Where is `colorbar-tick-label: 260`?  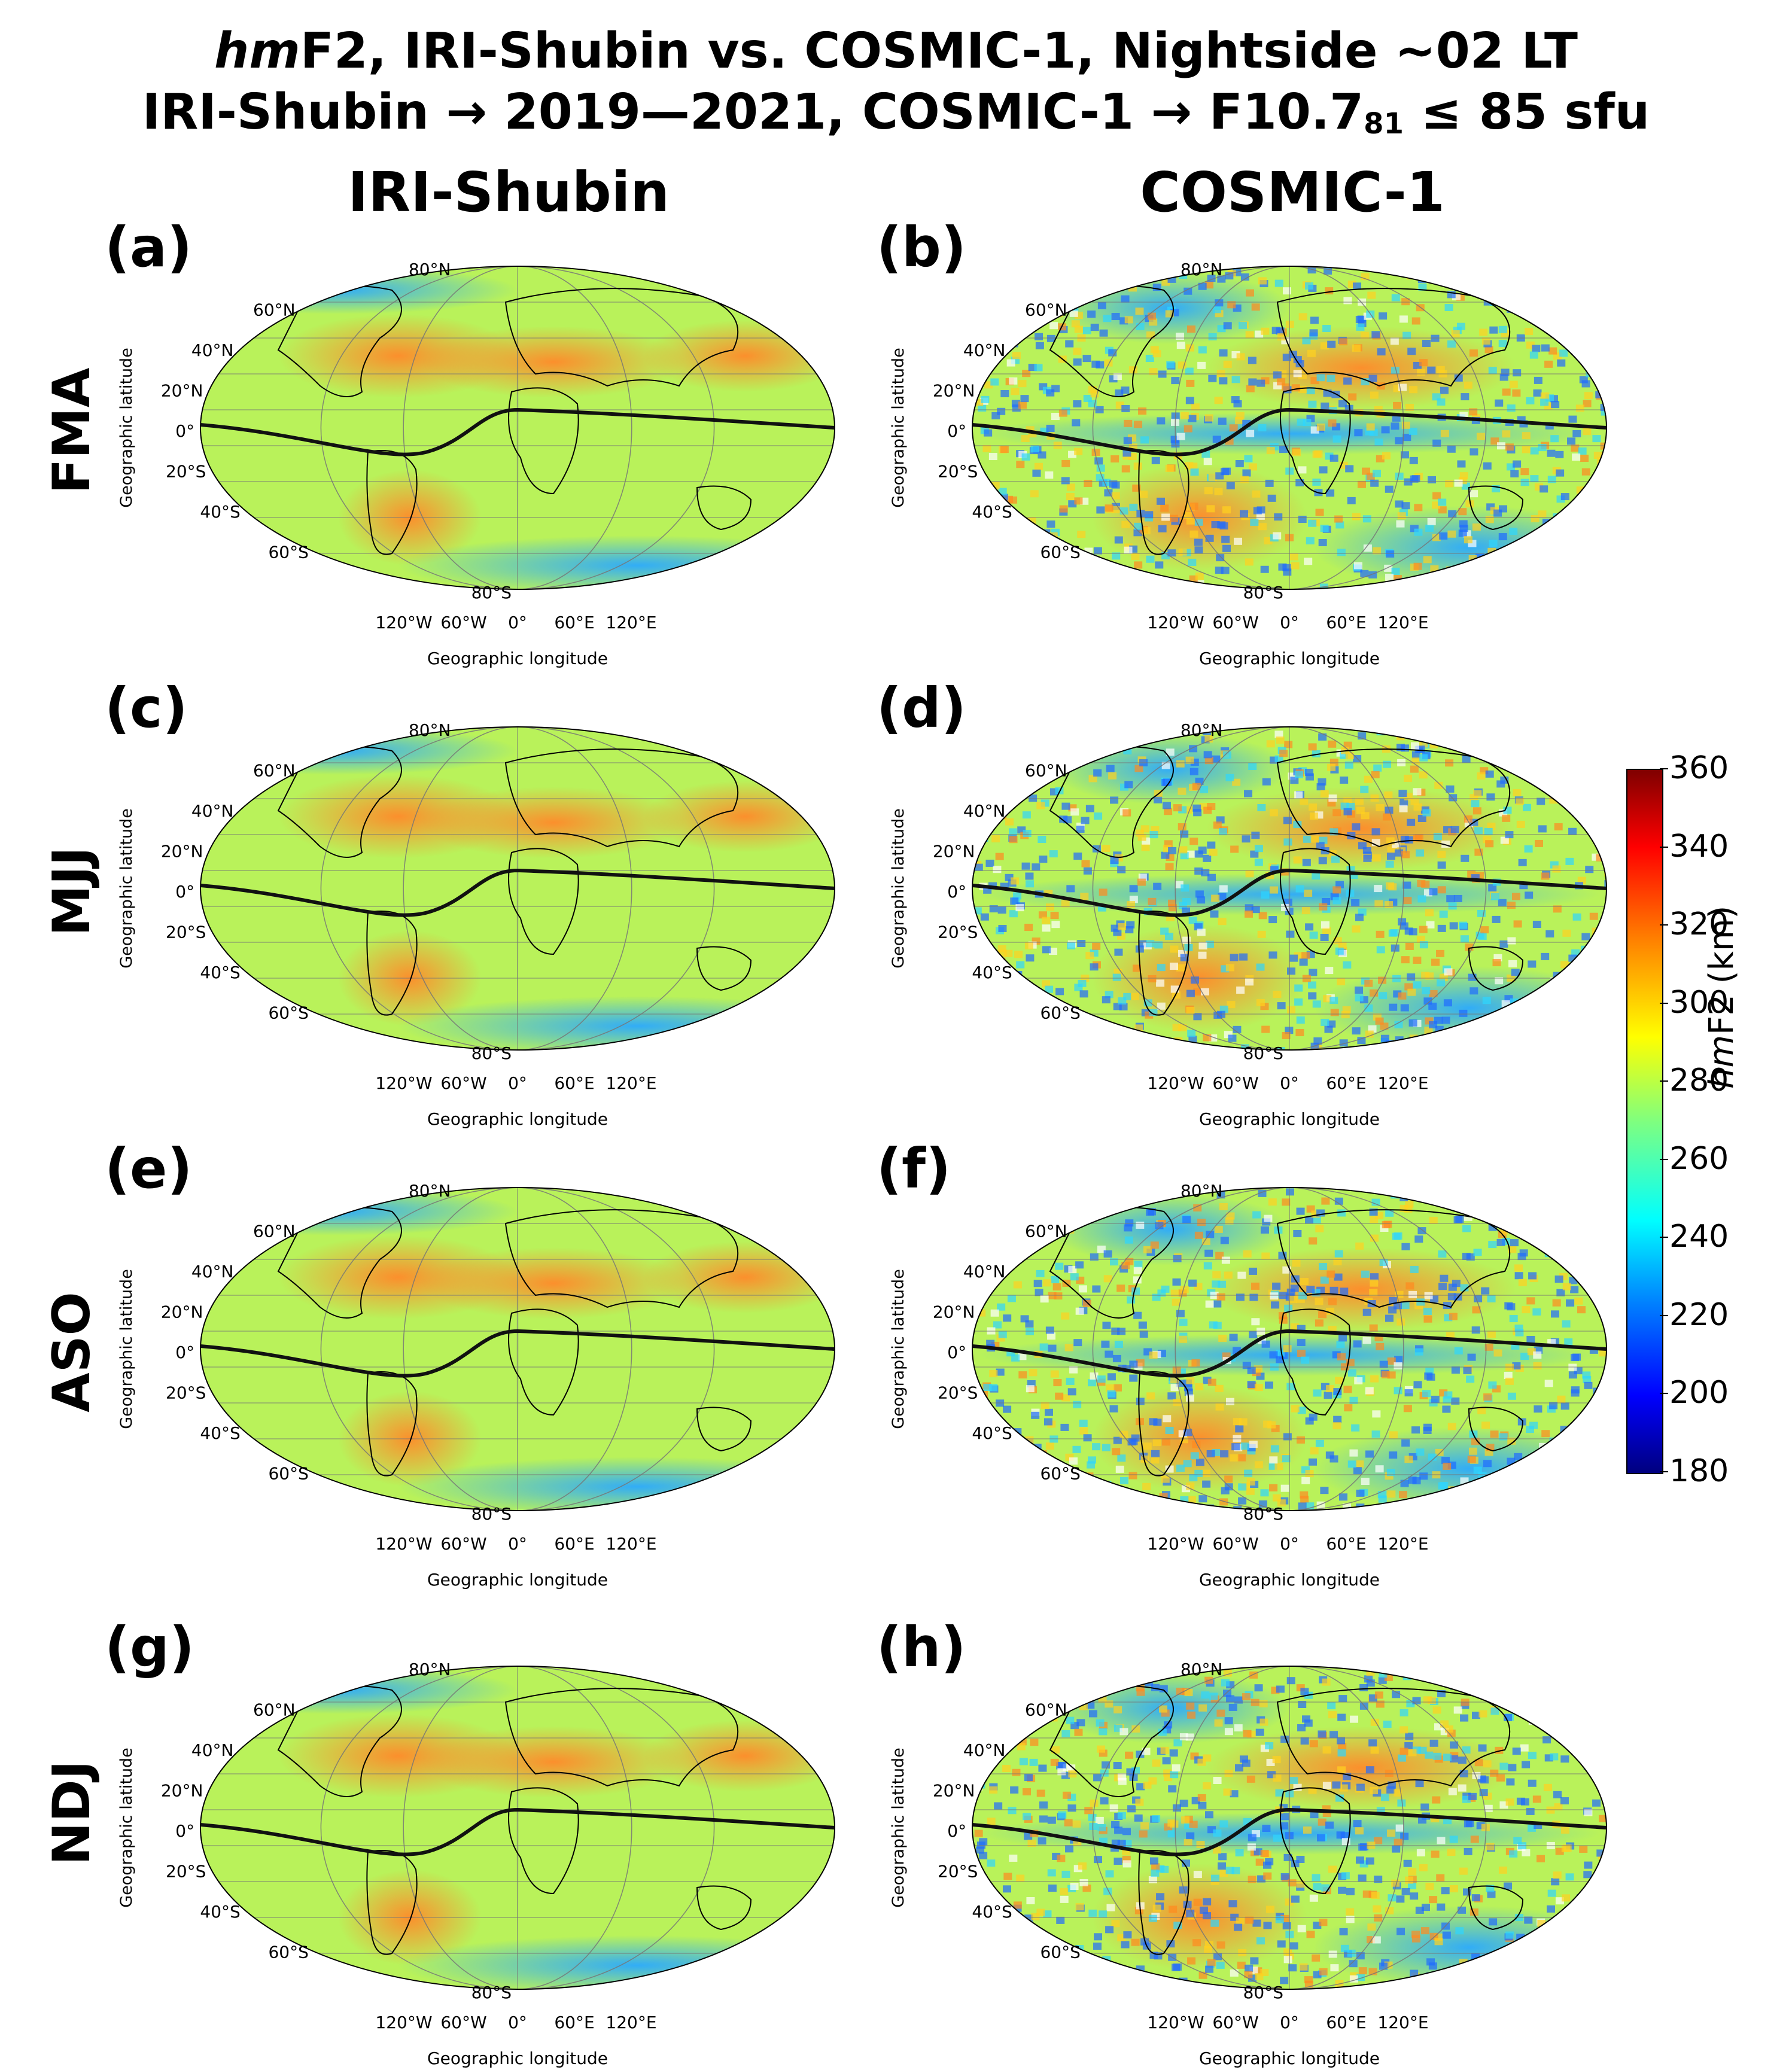 colorbar-tick-label: 260 is located at coordinates (1694, 1158).